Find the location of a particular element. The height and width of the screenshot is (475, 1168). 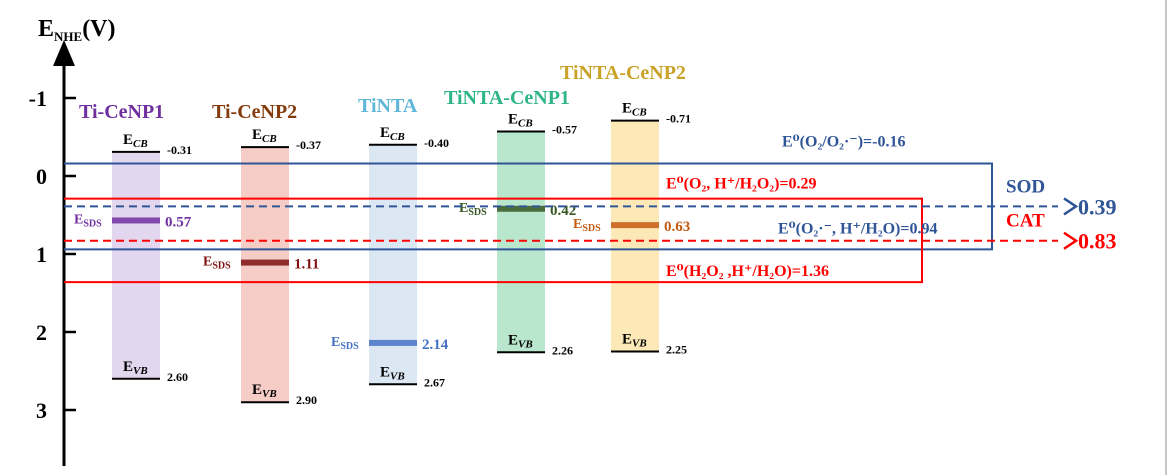

y-tick-label: 3 is located at coordinates (41, 410).